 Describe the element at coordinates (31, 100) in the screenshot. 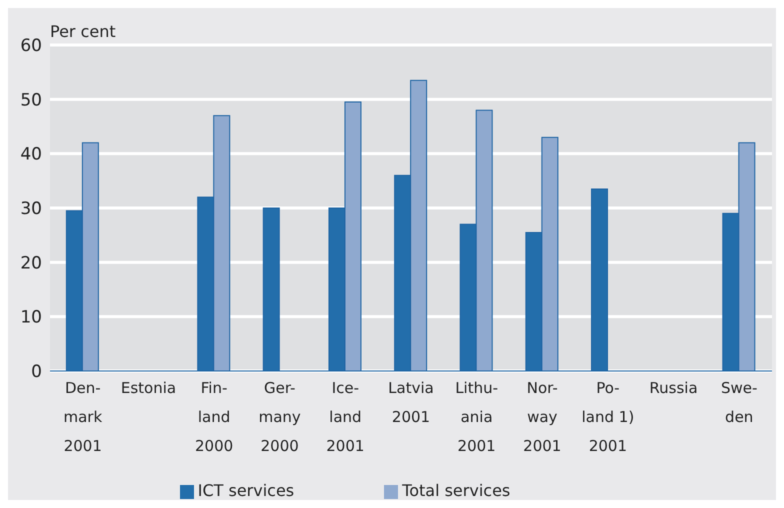

I see `y-tick-label: 50` at that location.